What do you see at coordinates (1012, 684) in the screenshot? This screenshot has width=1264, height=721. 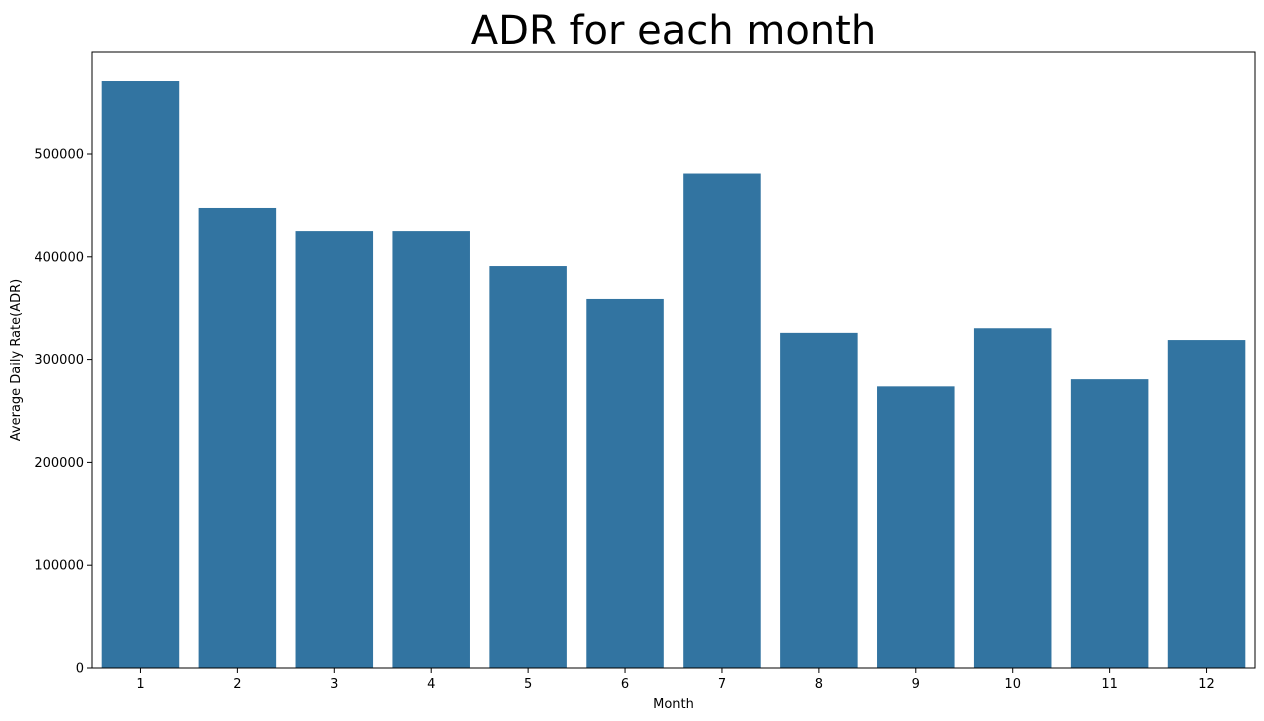 I see `x-tick-label: 10` at bounding box center [1012, 684].